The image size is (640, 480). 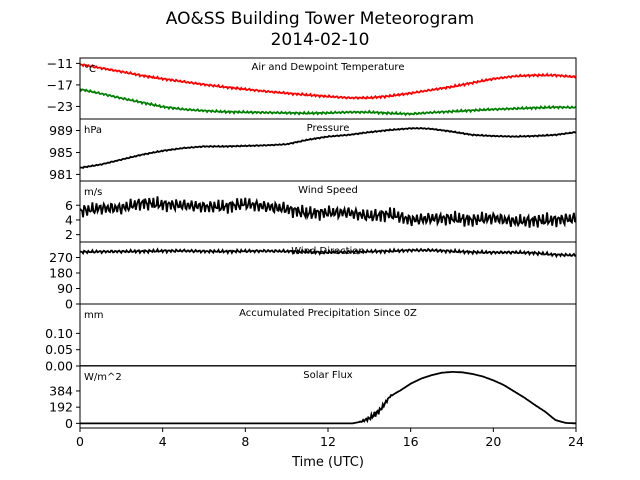 I want to click on x-axis: 0 4 8 12 16 20 24, so click(x=330, y=438).